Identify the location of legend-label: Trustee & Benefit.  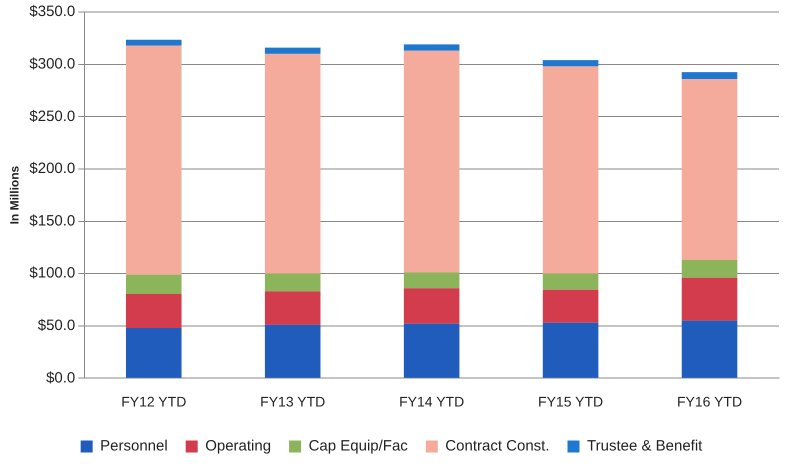
(645, 446).